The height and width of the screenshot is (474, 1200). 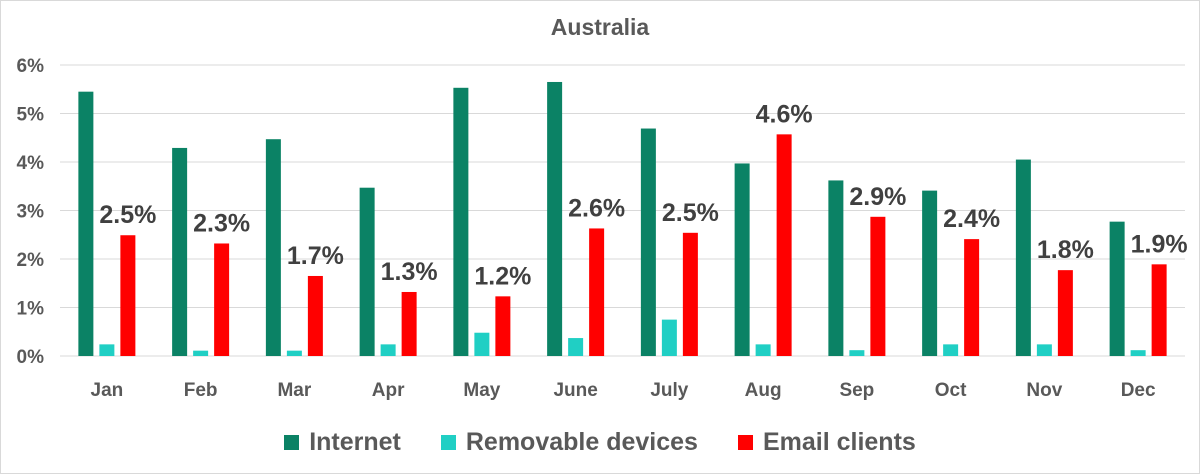 What do you see at coordinates (971, 219) in the screenshot?
I see `data-label: 2.4%` at bounding box center [971, 219].